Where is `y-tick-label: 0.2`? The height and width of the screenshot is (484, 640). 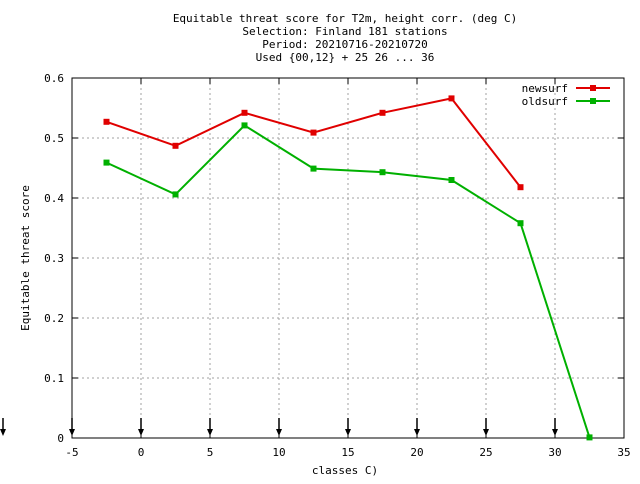
y-tick-label: 0.2 is located at coordinates (54, 318).